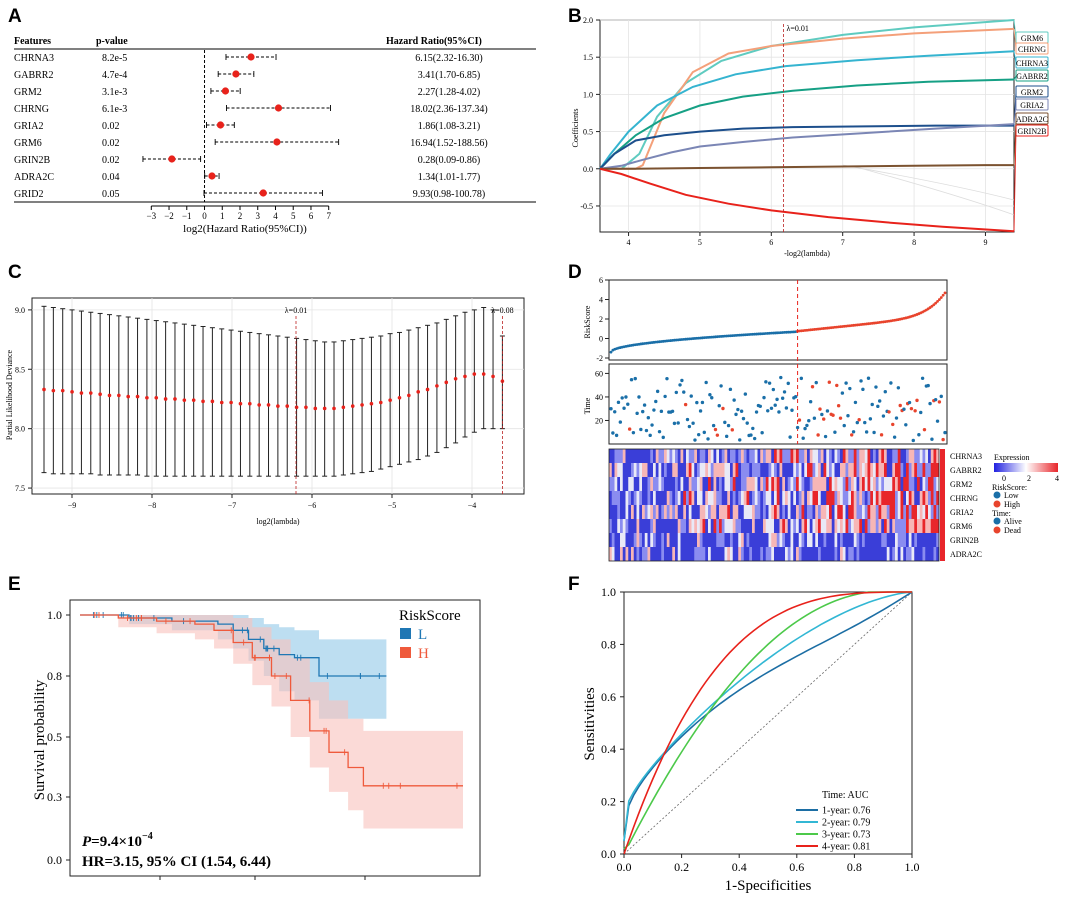 This screenshot has width=1065, height=898. I want to click on lasso-legend-gria2: GRIA2, so click(1032, 105).